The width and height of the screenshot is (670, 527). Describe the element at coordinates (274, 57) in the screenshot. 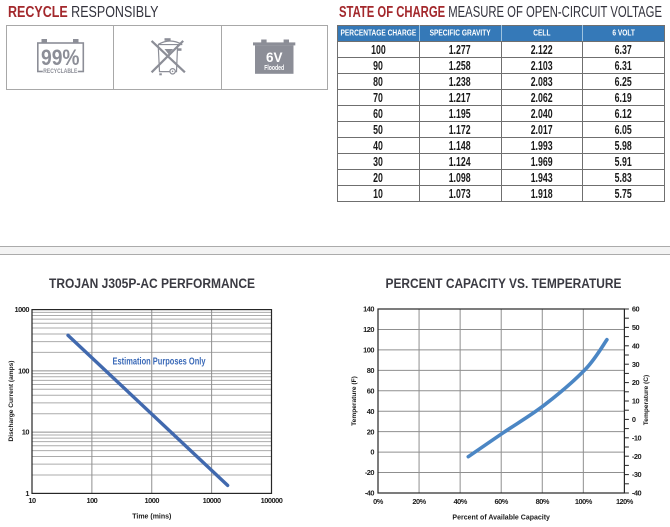

I see `svg-text: 6V` at that location.